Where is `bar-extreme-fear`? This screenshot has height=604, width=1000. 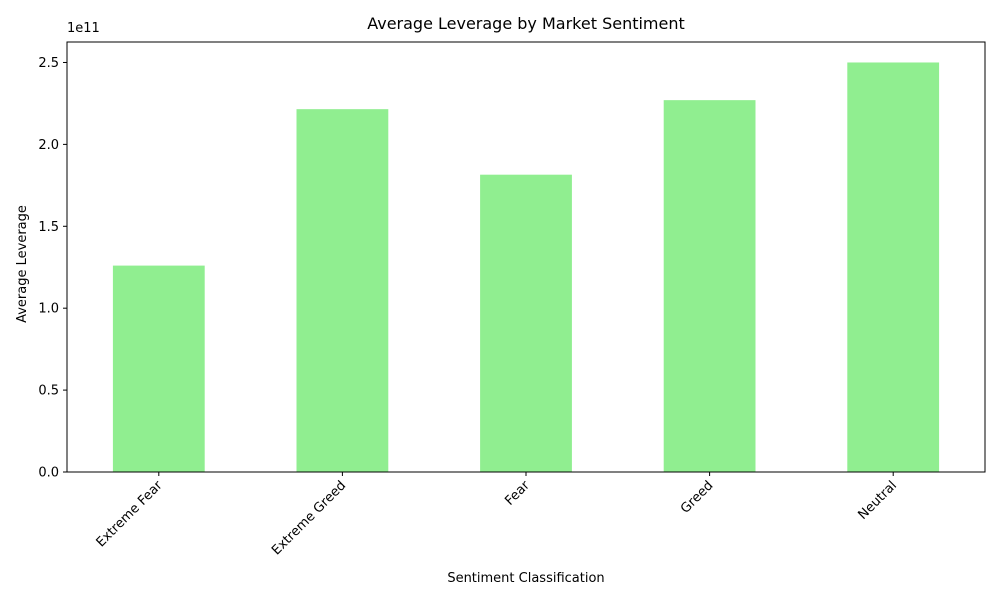
bar-extreme-fear is located at coordinates (158, 368).